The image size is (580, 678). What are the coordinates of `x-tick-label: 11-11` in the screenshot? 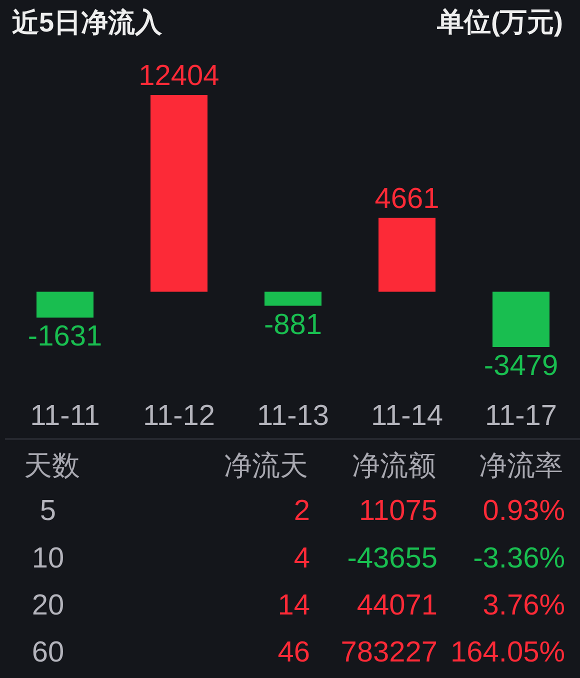 It's located at (65, 416).